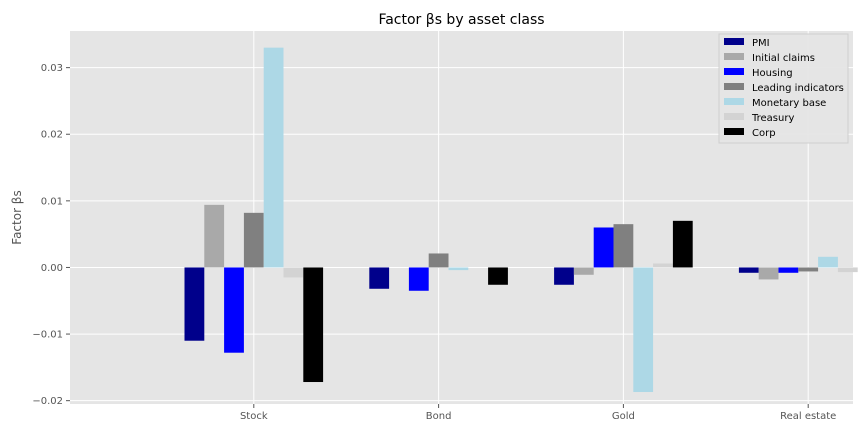 This screenshot has height=432, width=864. What do you see at coordinates (798, 88) in the screenshot?
I see `legend-label: Leading indicators` at bounding box center [798, 88].